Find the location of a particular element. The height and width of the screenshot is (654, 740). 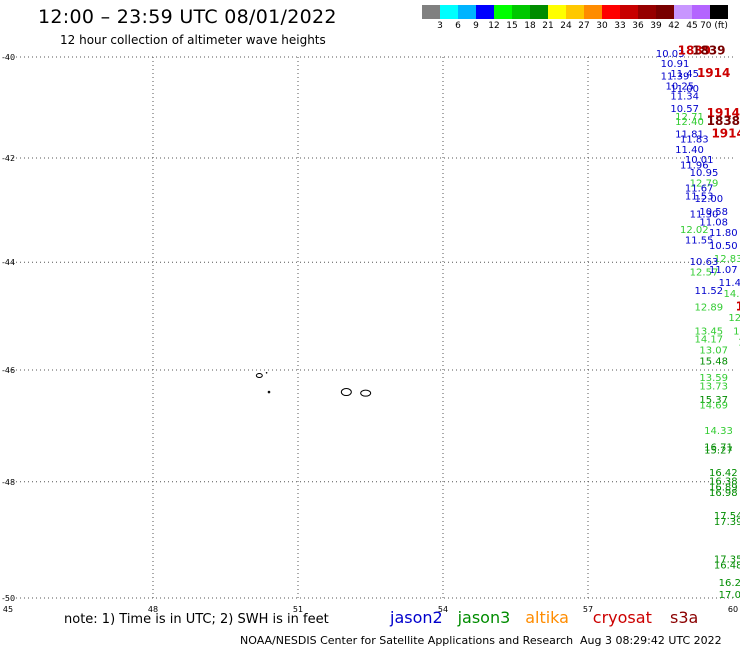

colorbar-label: 6 is located at coordinates (458, 26).